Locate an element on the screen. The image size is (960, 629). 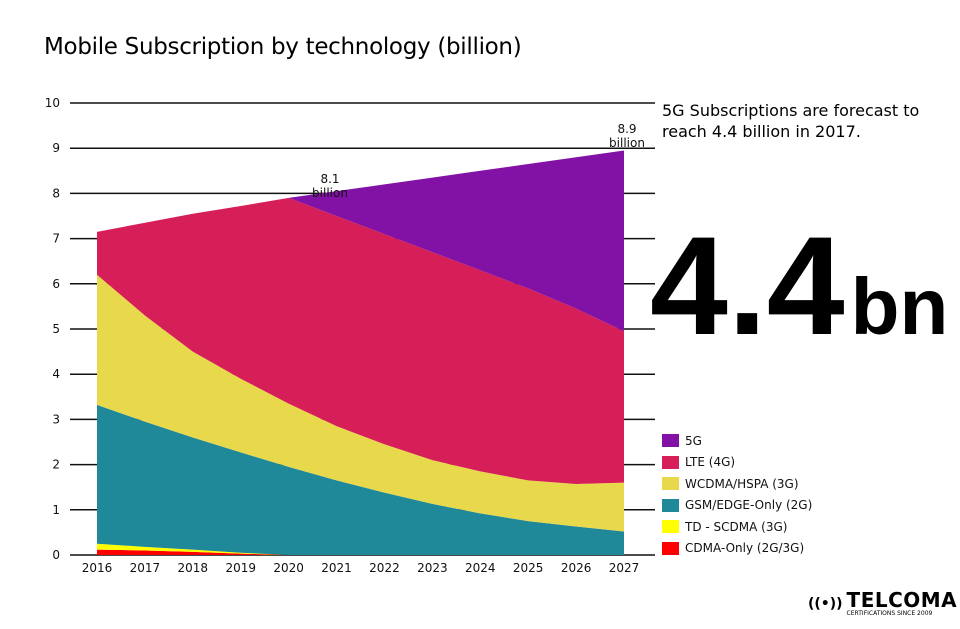
x-tick-label: 2018 is located at coordinates (193, 568).